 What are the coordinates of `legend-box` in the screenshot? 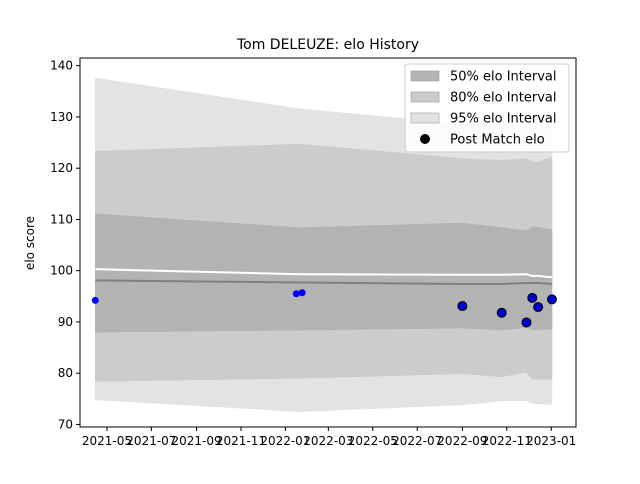 It's located at (487, 108).